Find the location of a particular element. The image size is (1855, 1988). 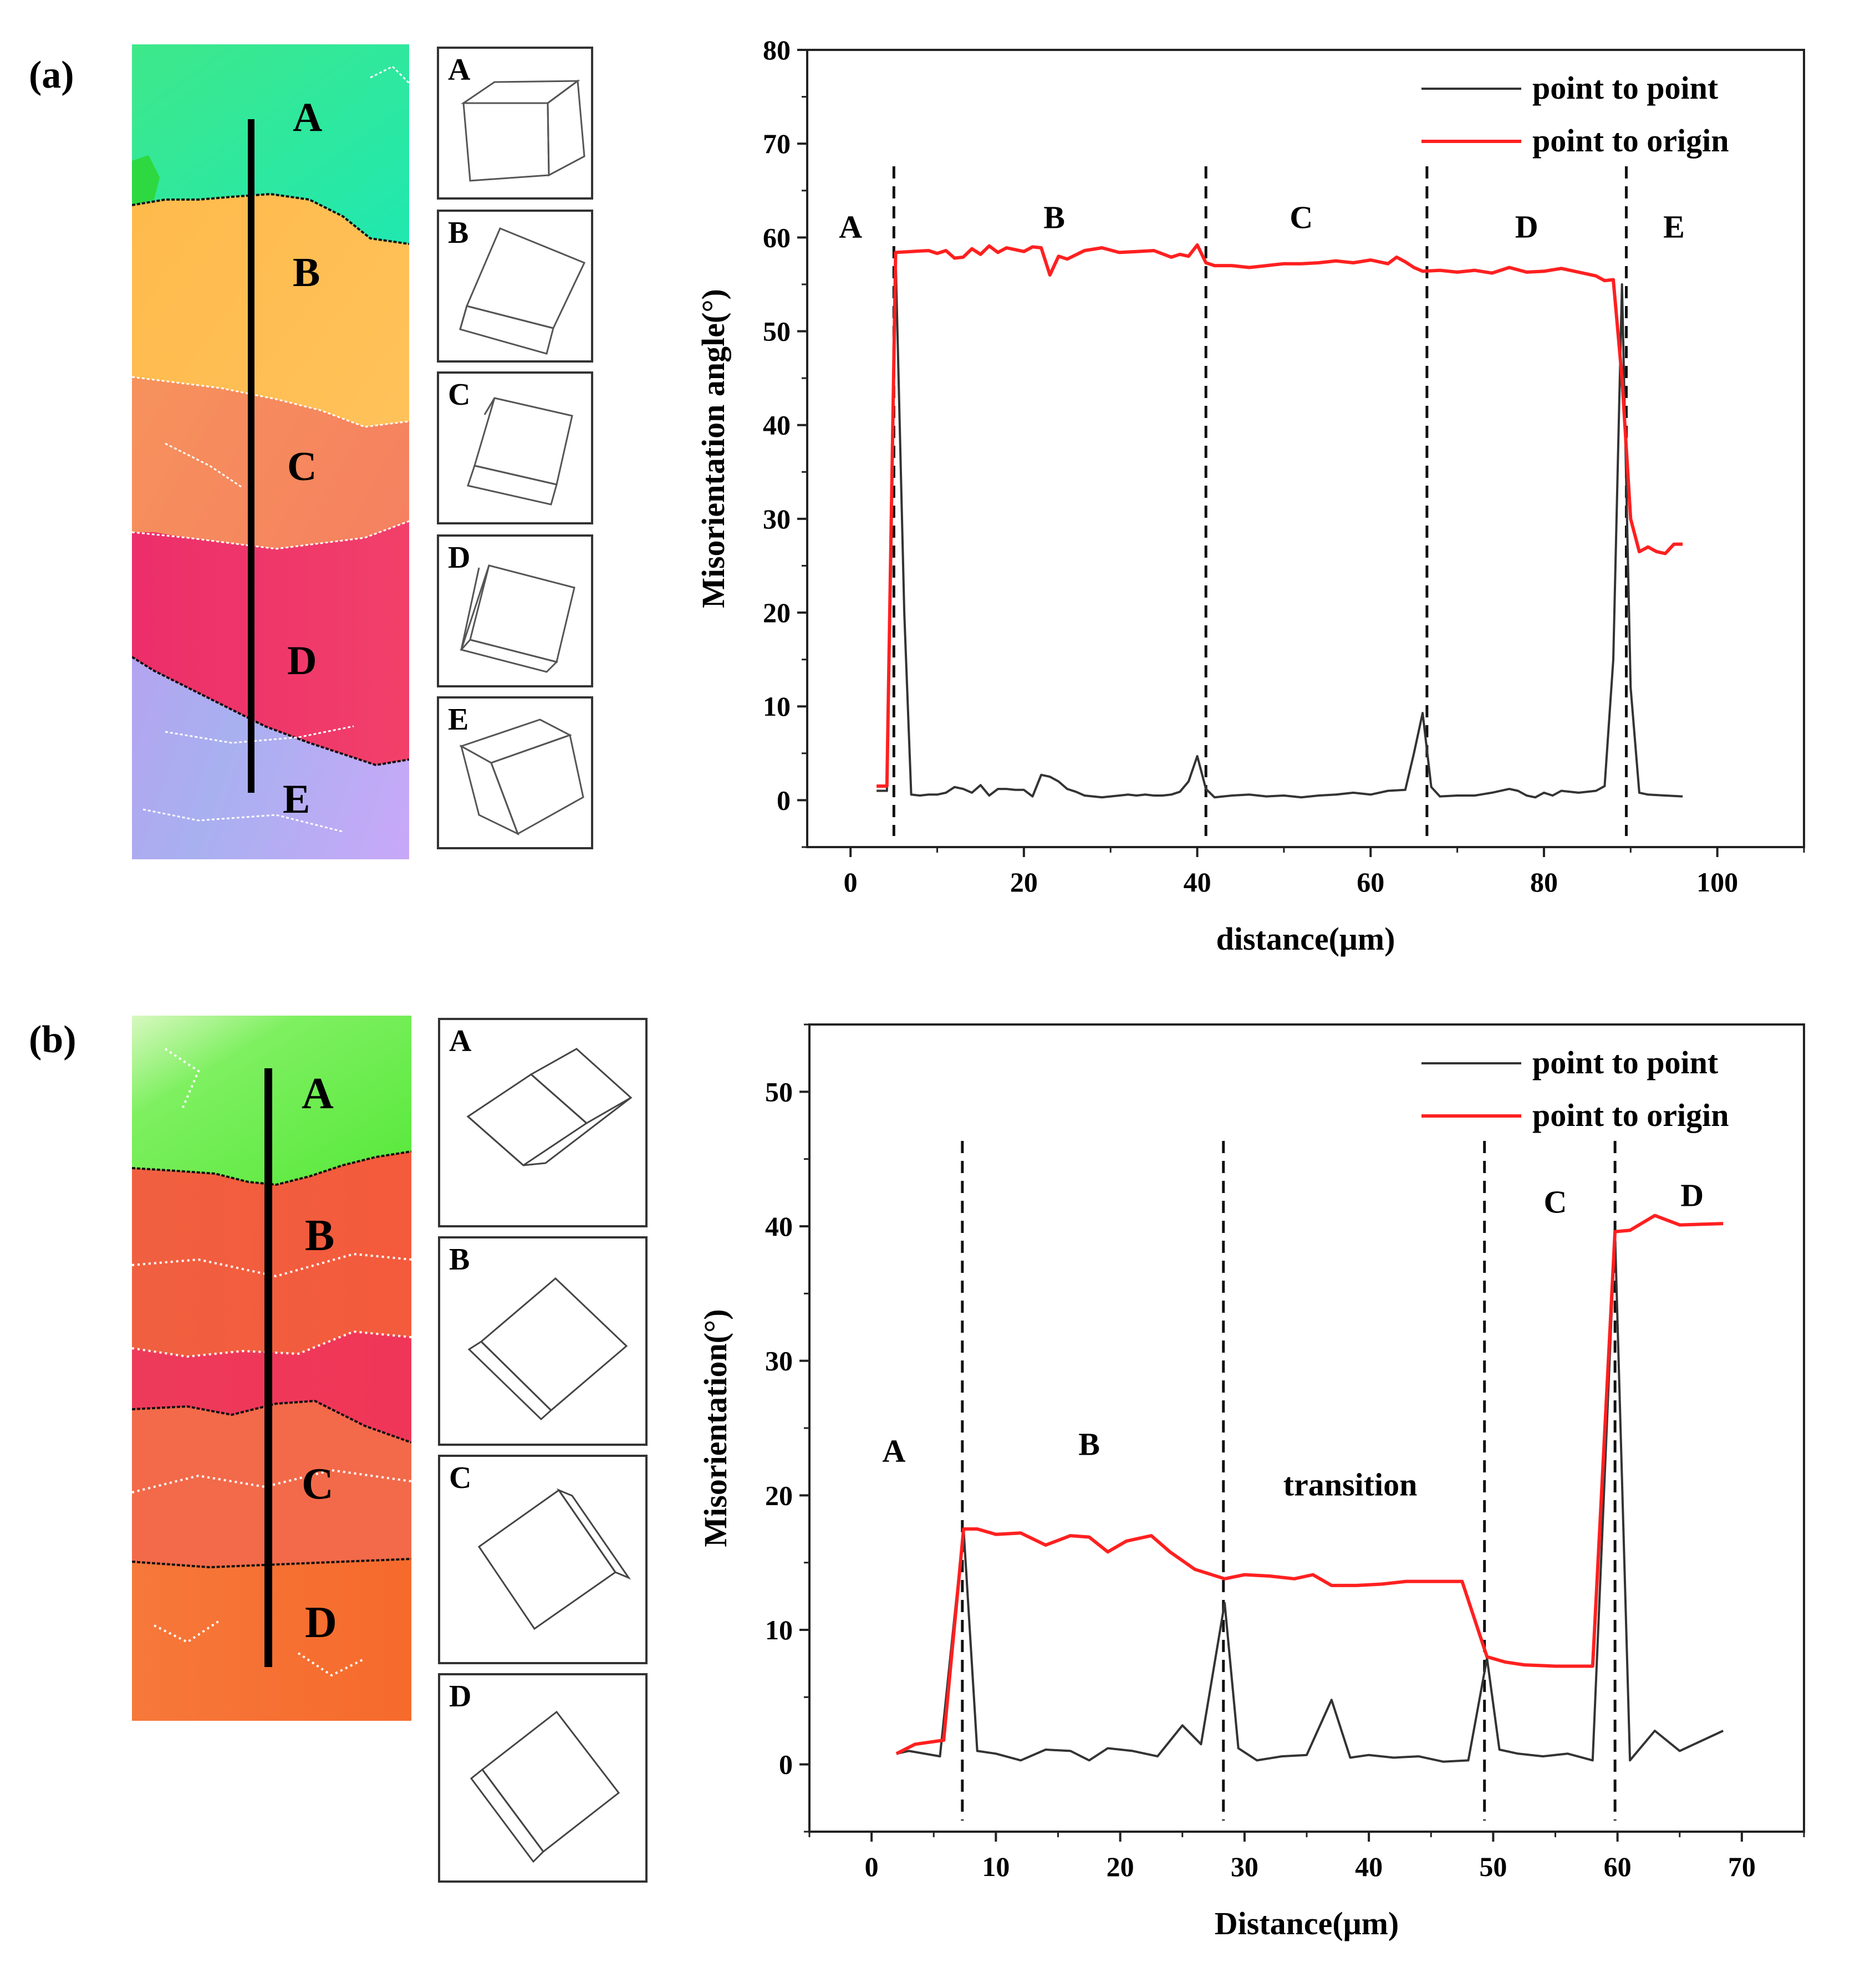

chart-b-ytick-label-0: 0 is located at coordinates (786, 1764).